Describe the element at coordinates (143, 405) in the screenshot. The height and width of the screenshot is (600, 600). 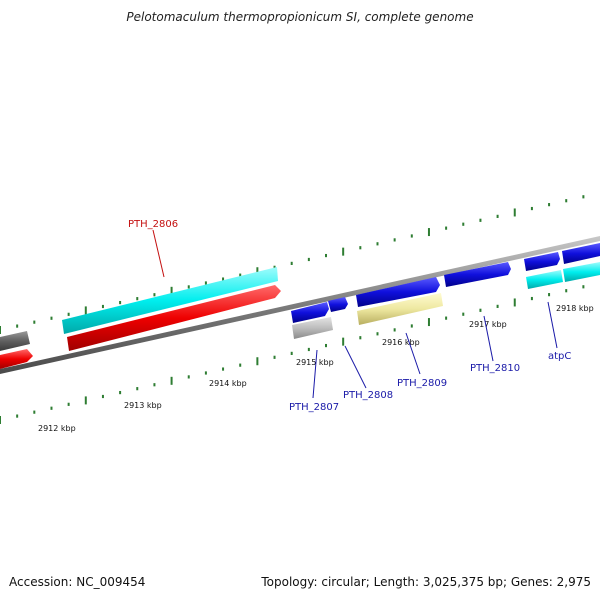
I see `tick-label-2913: 2913 kbp` at that location.